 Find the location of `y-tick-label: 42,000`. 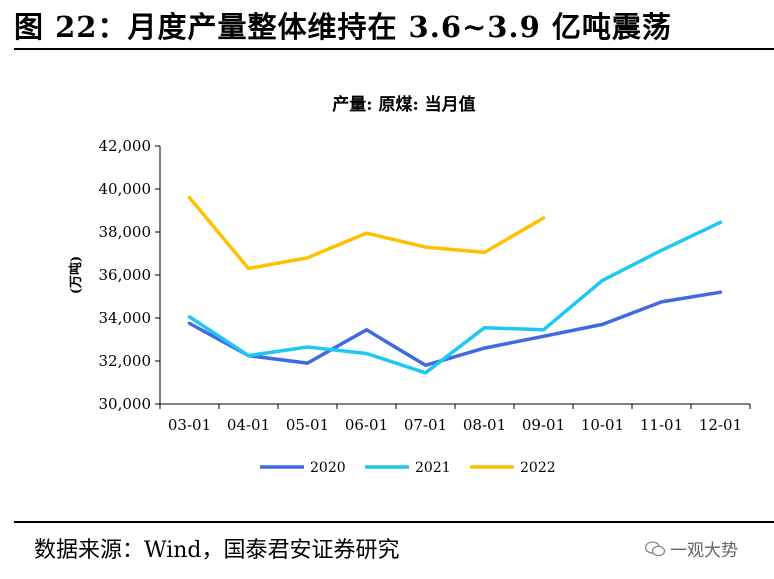

y-tick-label: 42,000 is located at coordinates (125, 146).